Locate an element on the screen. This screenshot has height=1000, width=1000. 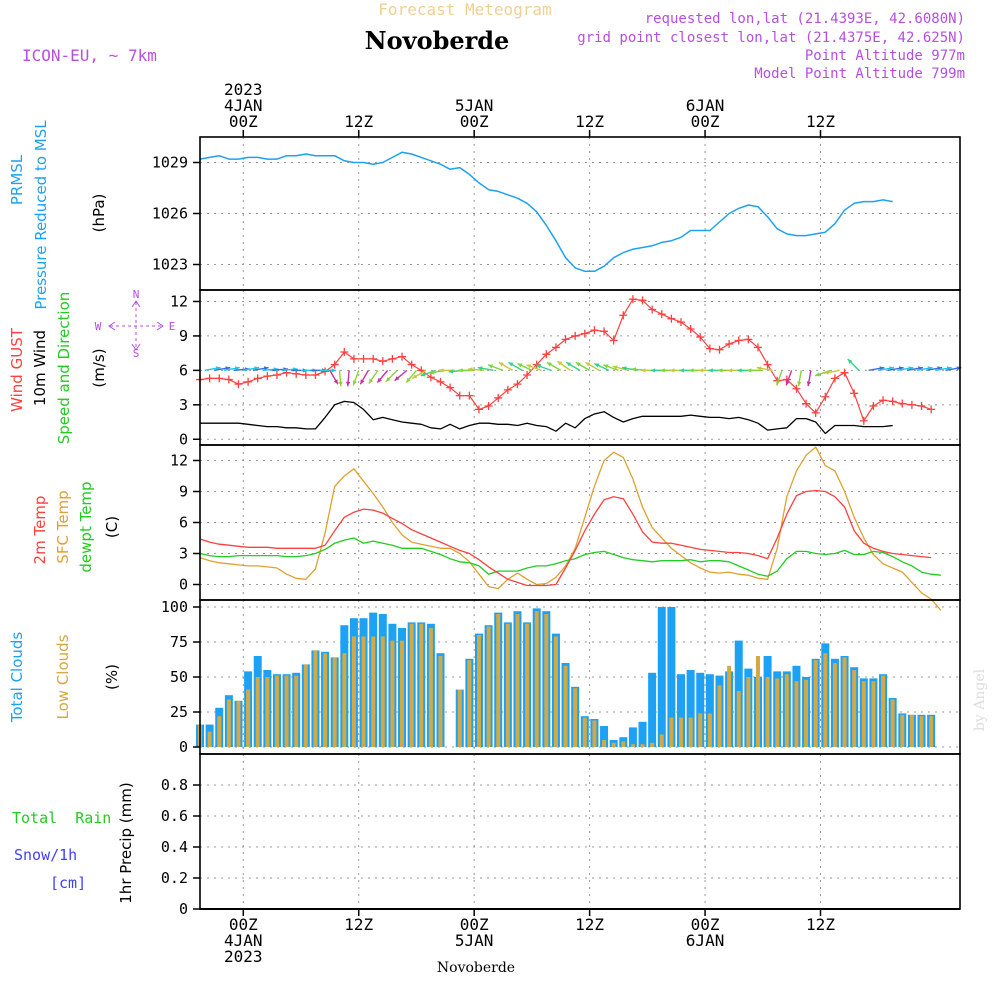
wind-unit-label: (m/s) is located at coordinates (99, 367).